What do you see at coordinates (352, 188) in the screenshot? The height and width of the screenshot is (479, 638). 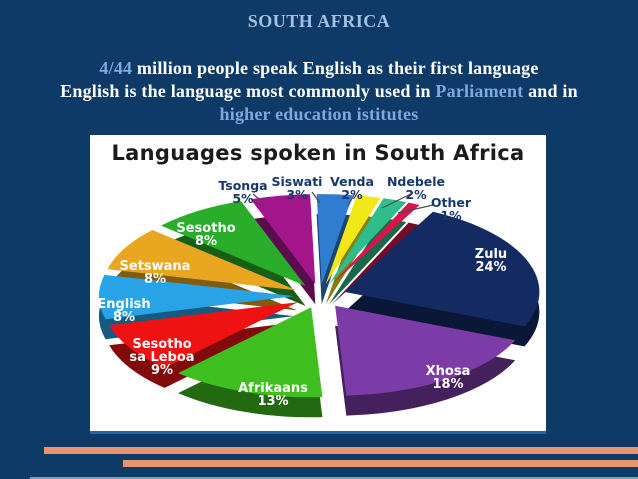 I see `slice-label-venda: Venda 2%` at bounding box center [352, 188].